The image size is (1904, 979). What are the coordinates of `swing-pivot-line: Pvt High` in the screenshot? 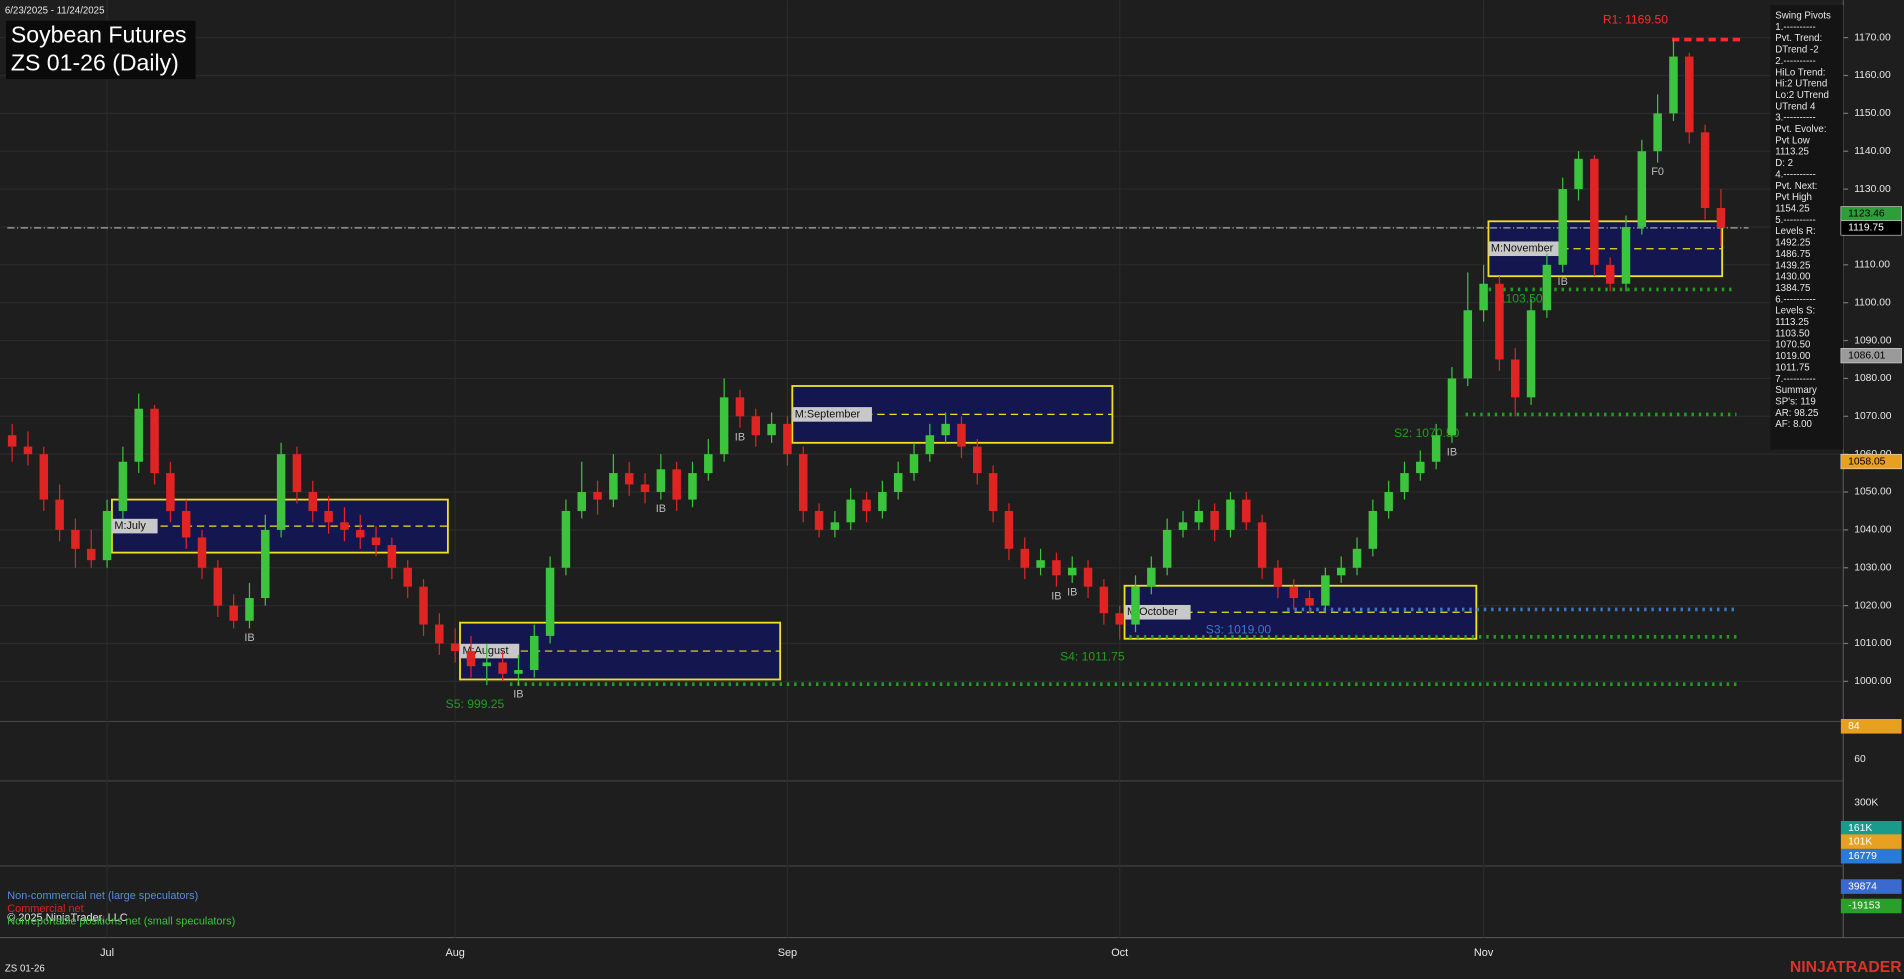 It's located at (1793, 197).